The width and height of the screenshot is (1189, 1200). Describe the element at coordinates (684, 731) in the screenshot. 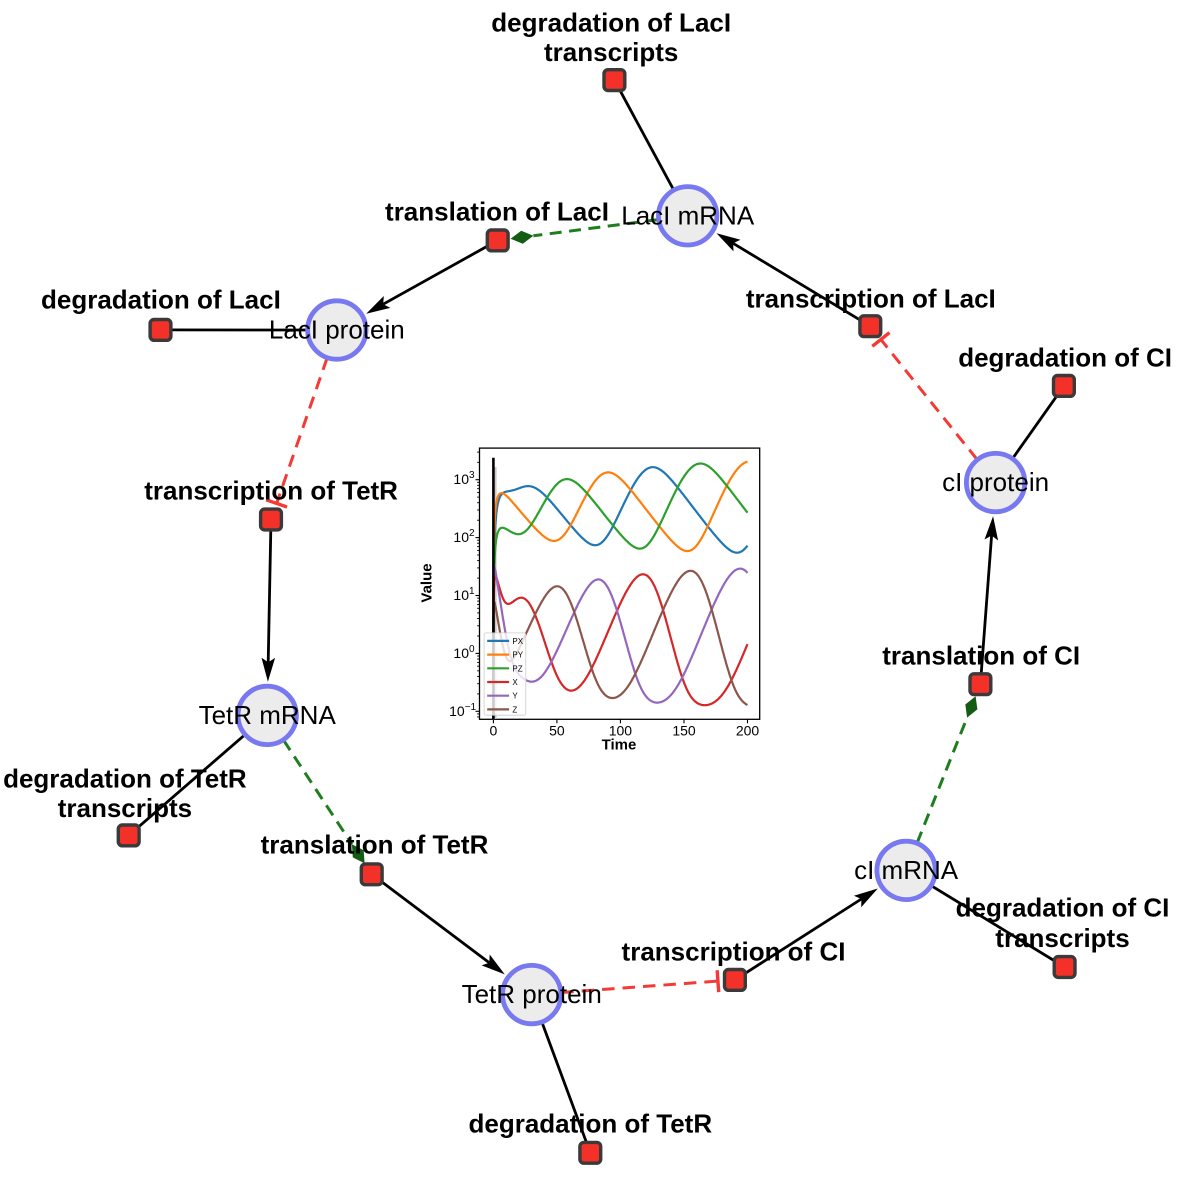

I see `svg-text: 150` at that location.